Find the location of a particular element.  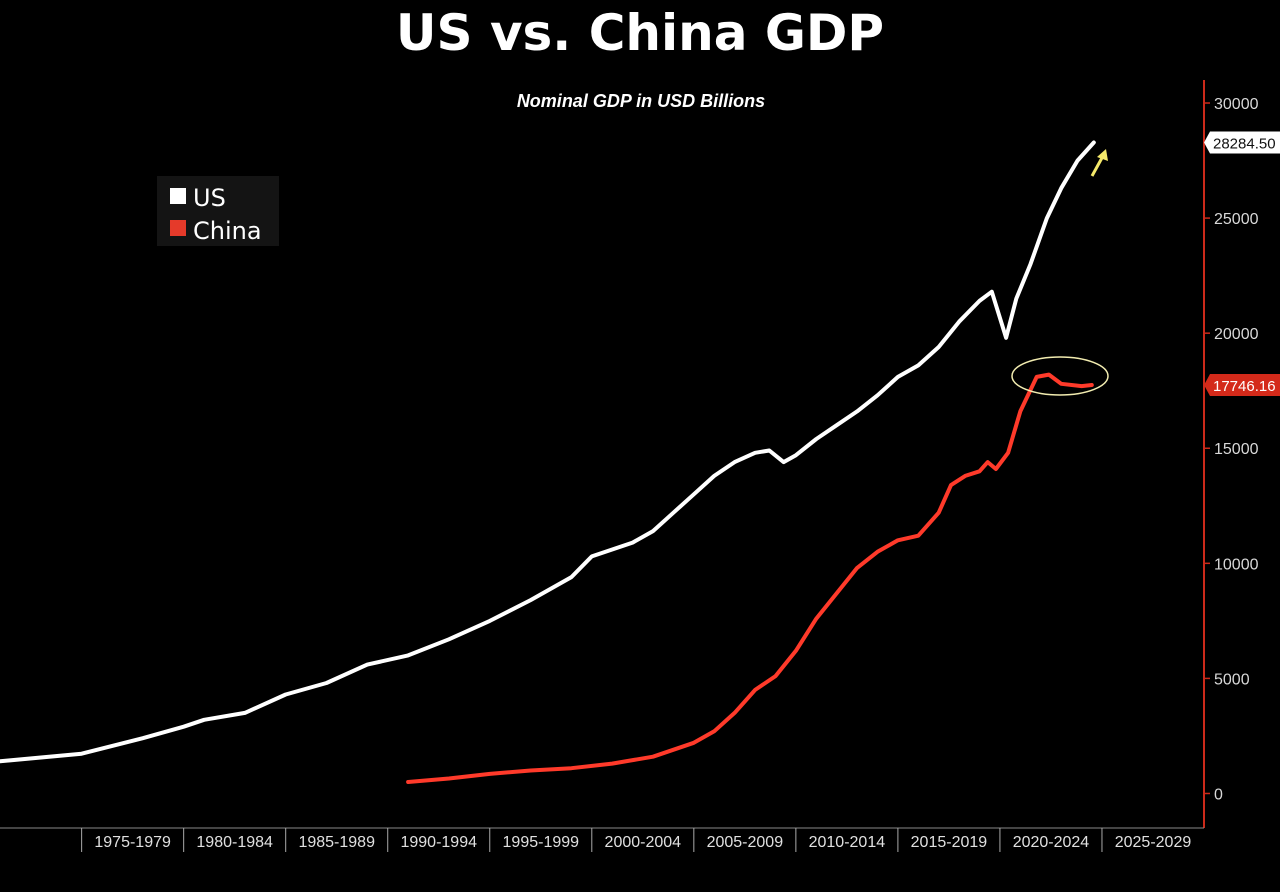

legend-swatch-china is located at coordinates (178, 228).